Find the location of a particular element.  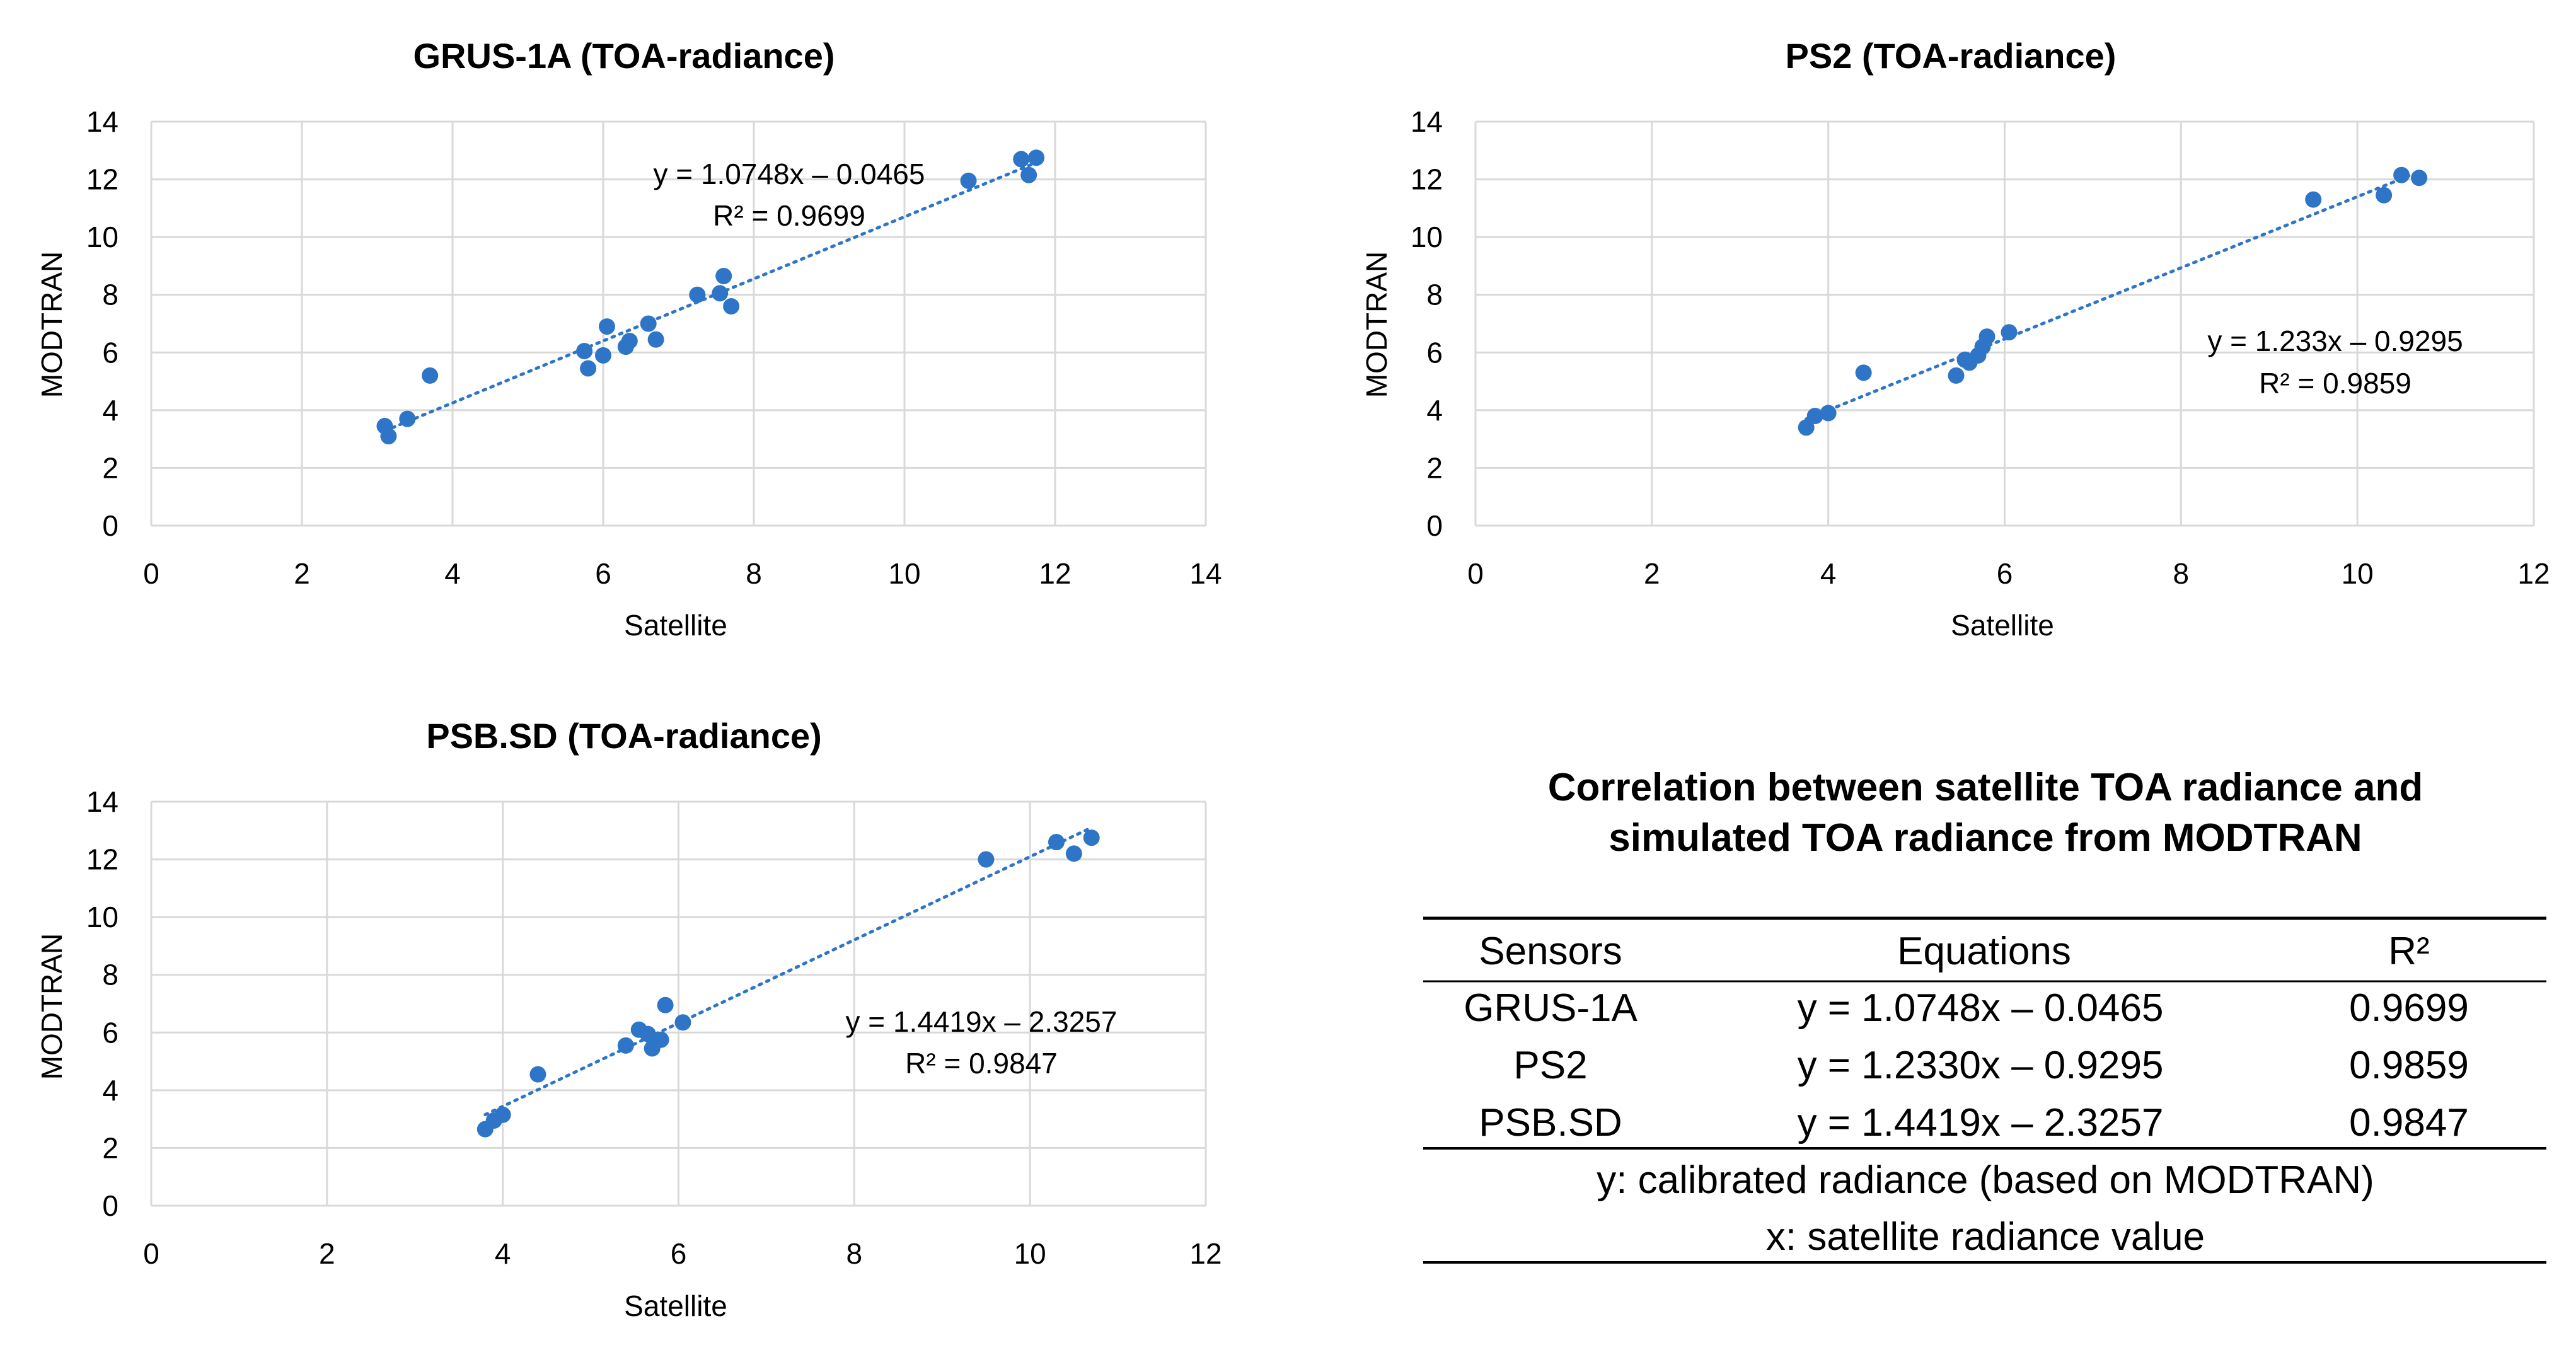

table-cell-sensor: GRUS-1A is located at coordinates (1551, 1008).